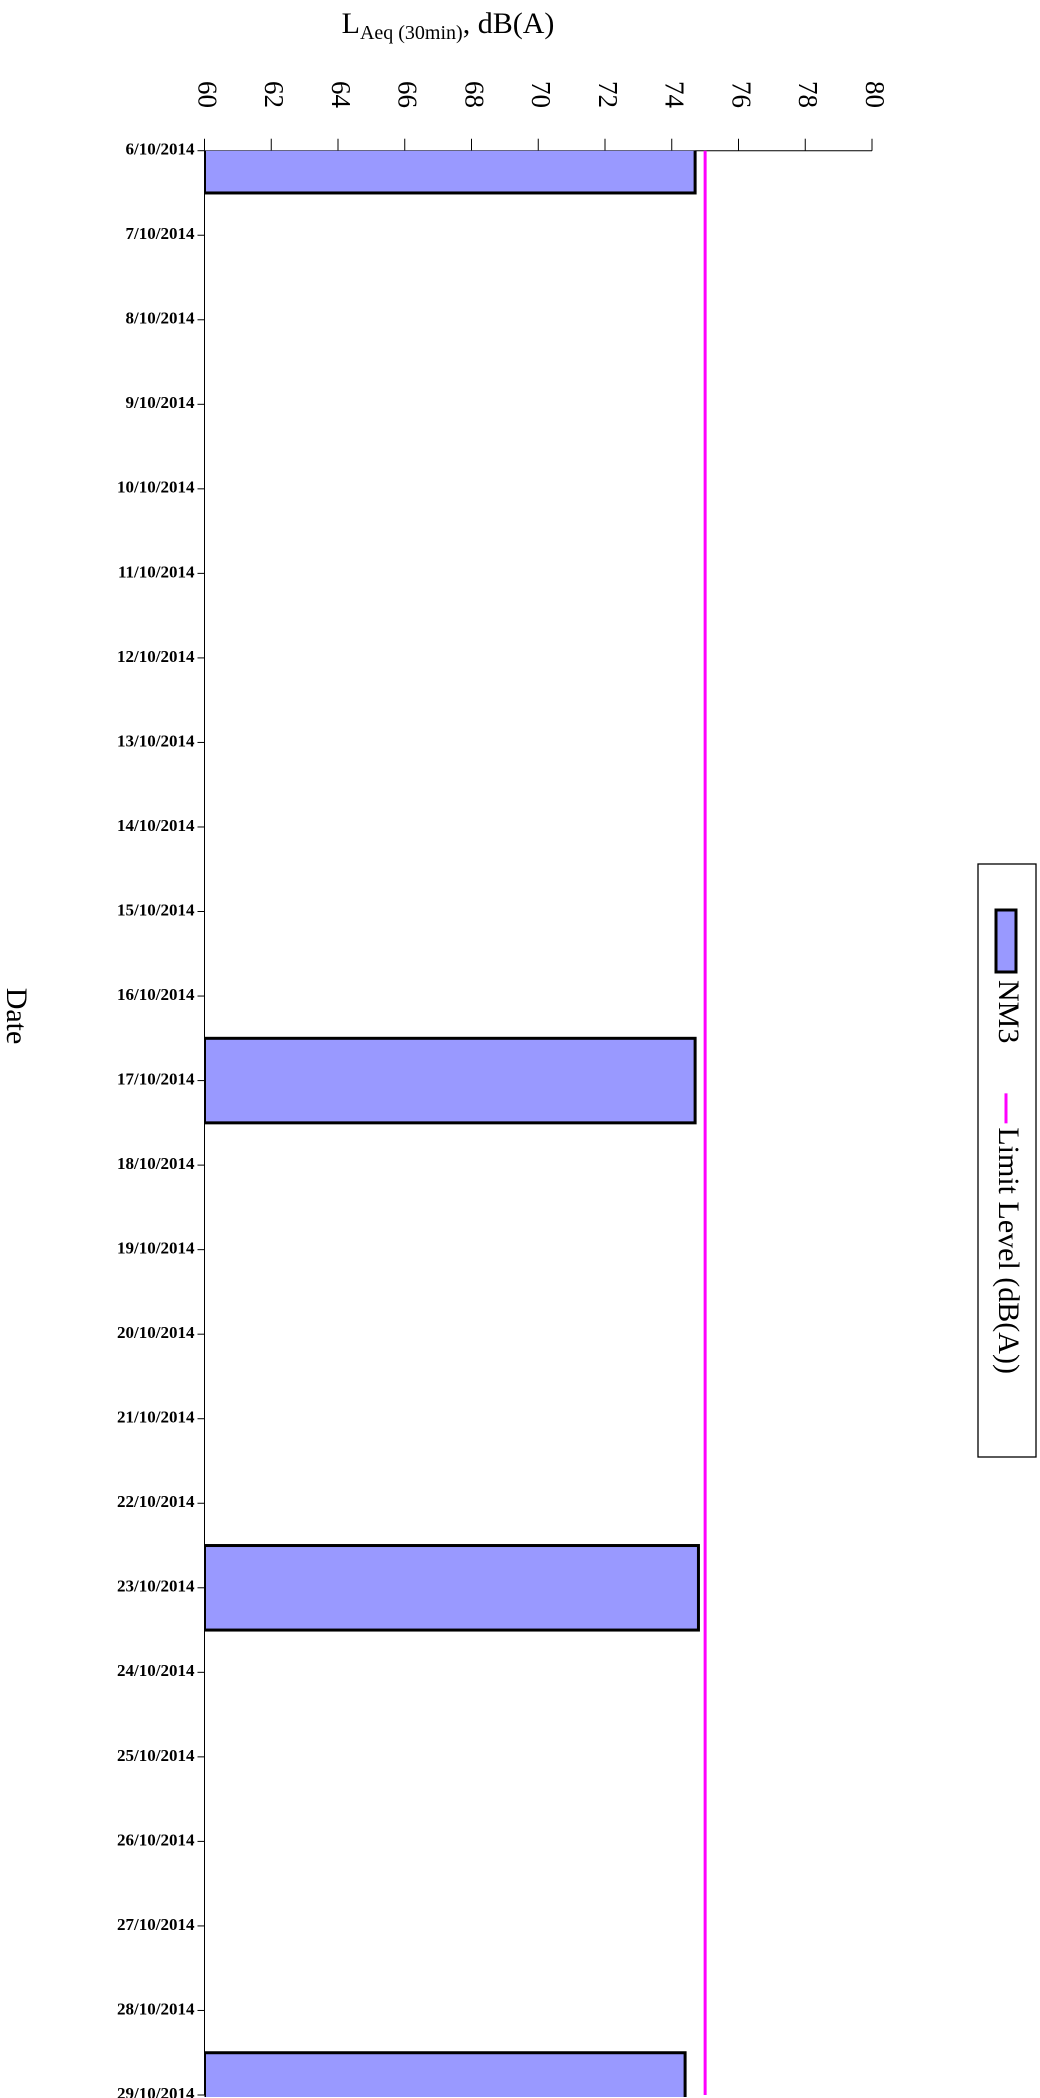 This screenshot has width=1040, height=2098. What do you see at coordinates (808, 94) in the screenshot?
I see `x-tick-label: 78` at bounding box center [808, 94].